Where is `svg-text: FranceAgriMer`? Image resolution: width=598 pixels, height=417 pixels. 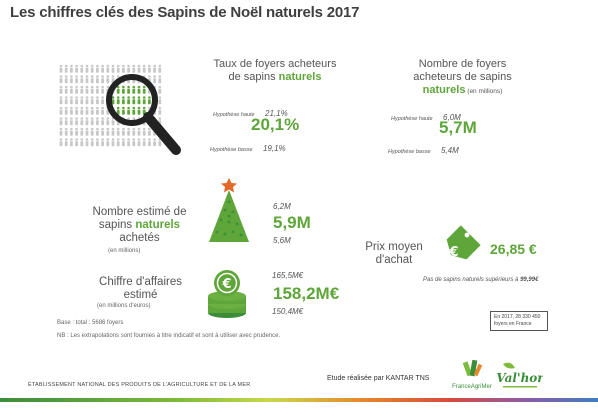
svg-text: FranceAgriMer is located at coordinates (472, 387).